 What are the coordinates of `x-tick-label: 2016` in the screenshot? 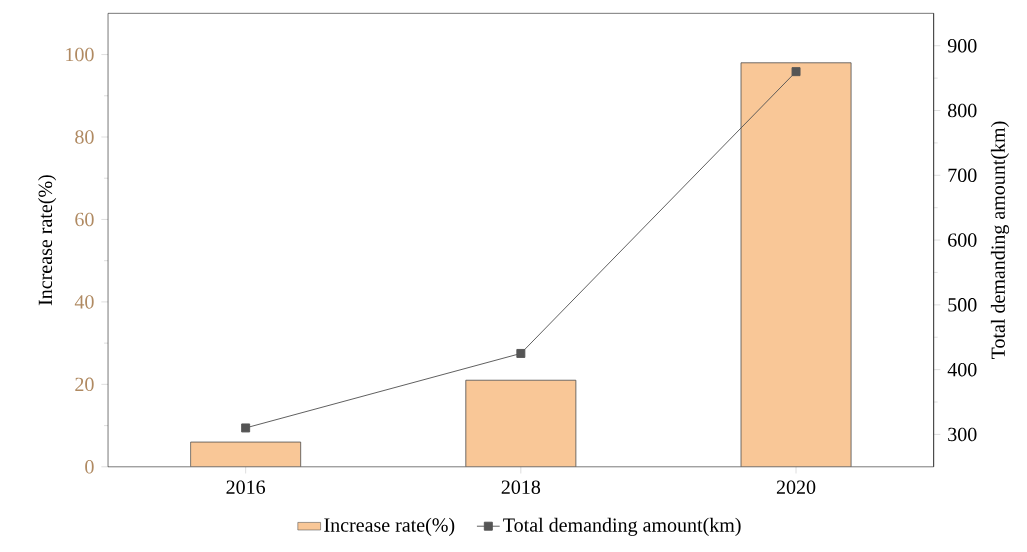 It's located at (246, 487).